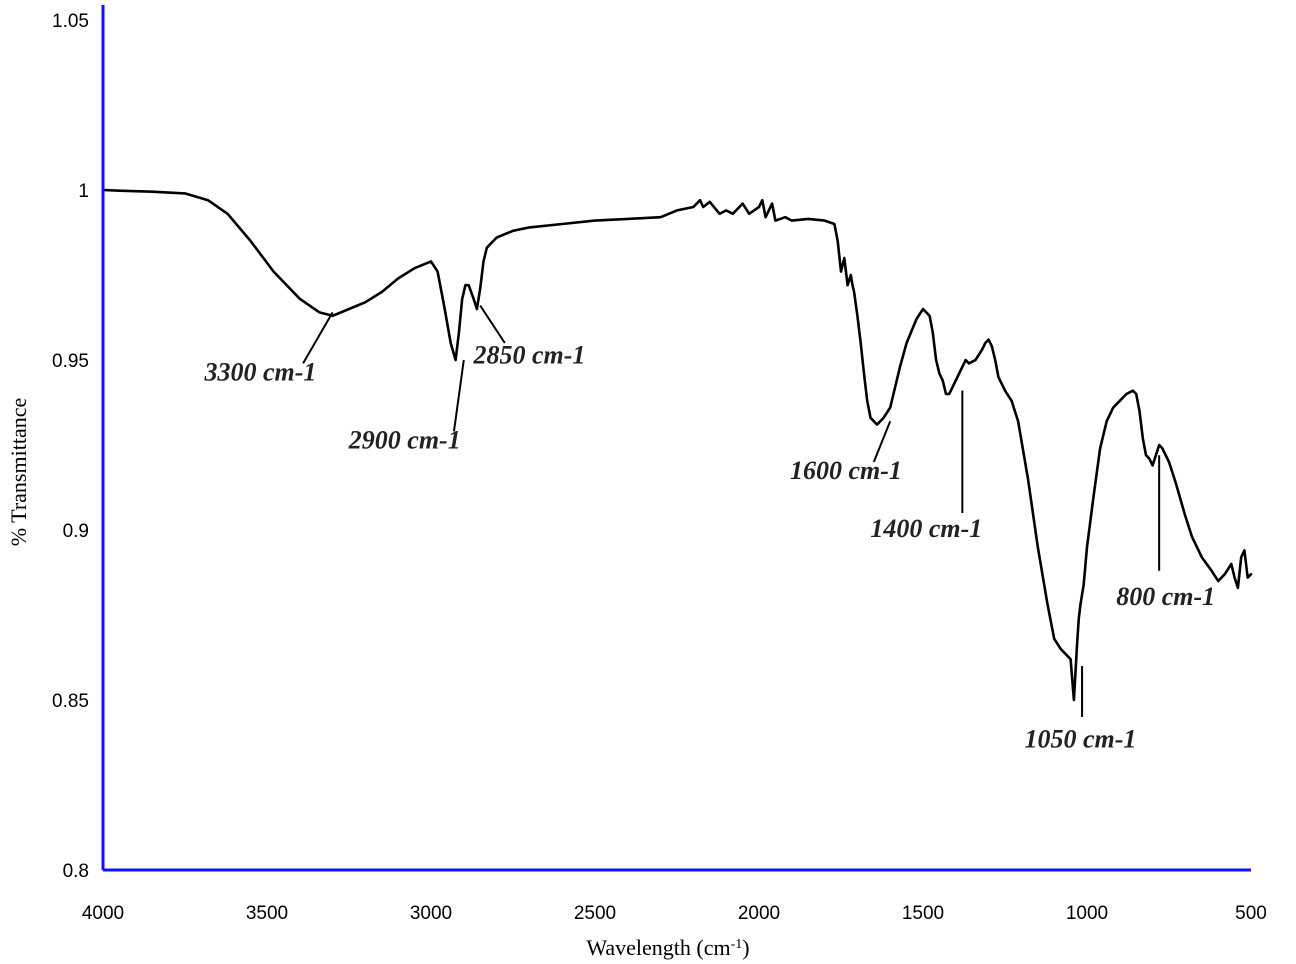 The width and height of the screenshot is (1296, 964). I want to click on x-tick-label: 3500, so click(267, 913).